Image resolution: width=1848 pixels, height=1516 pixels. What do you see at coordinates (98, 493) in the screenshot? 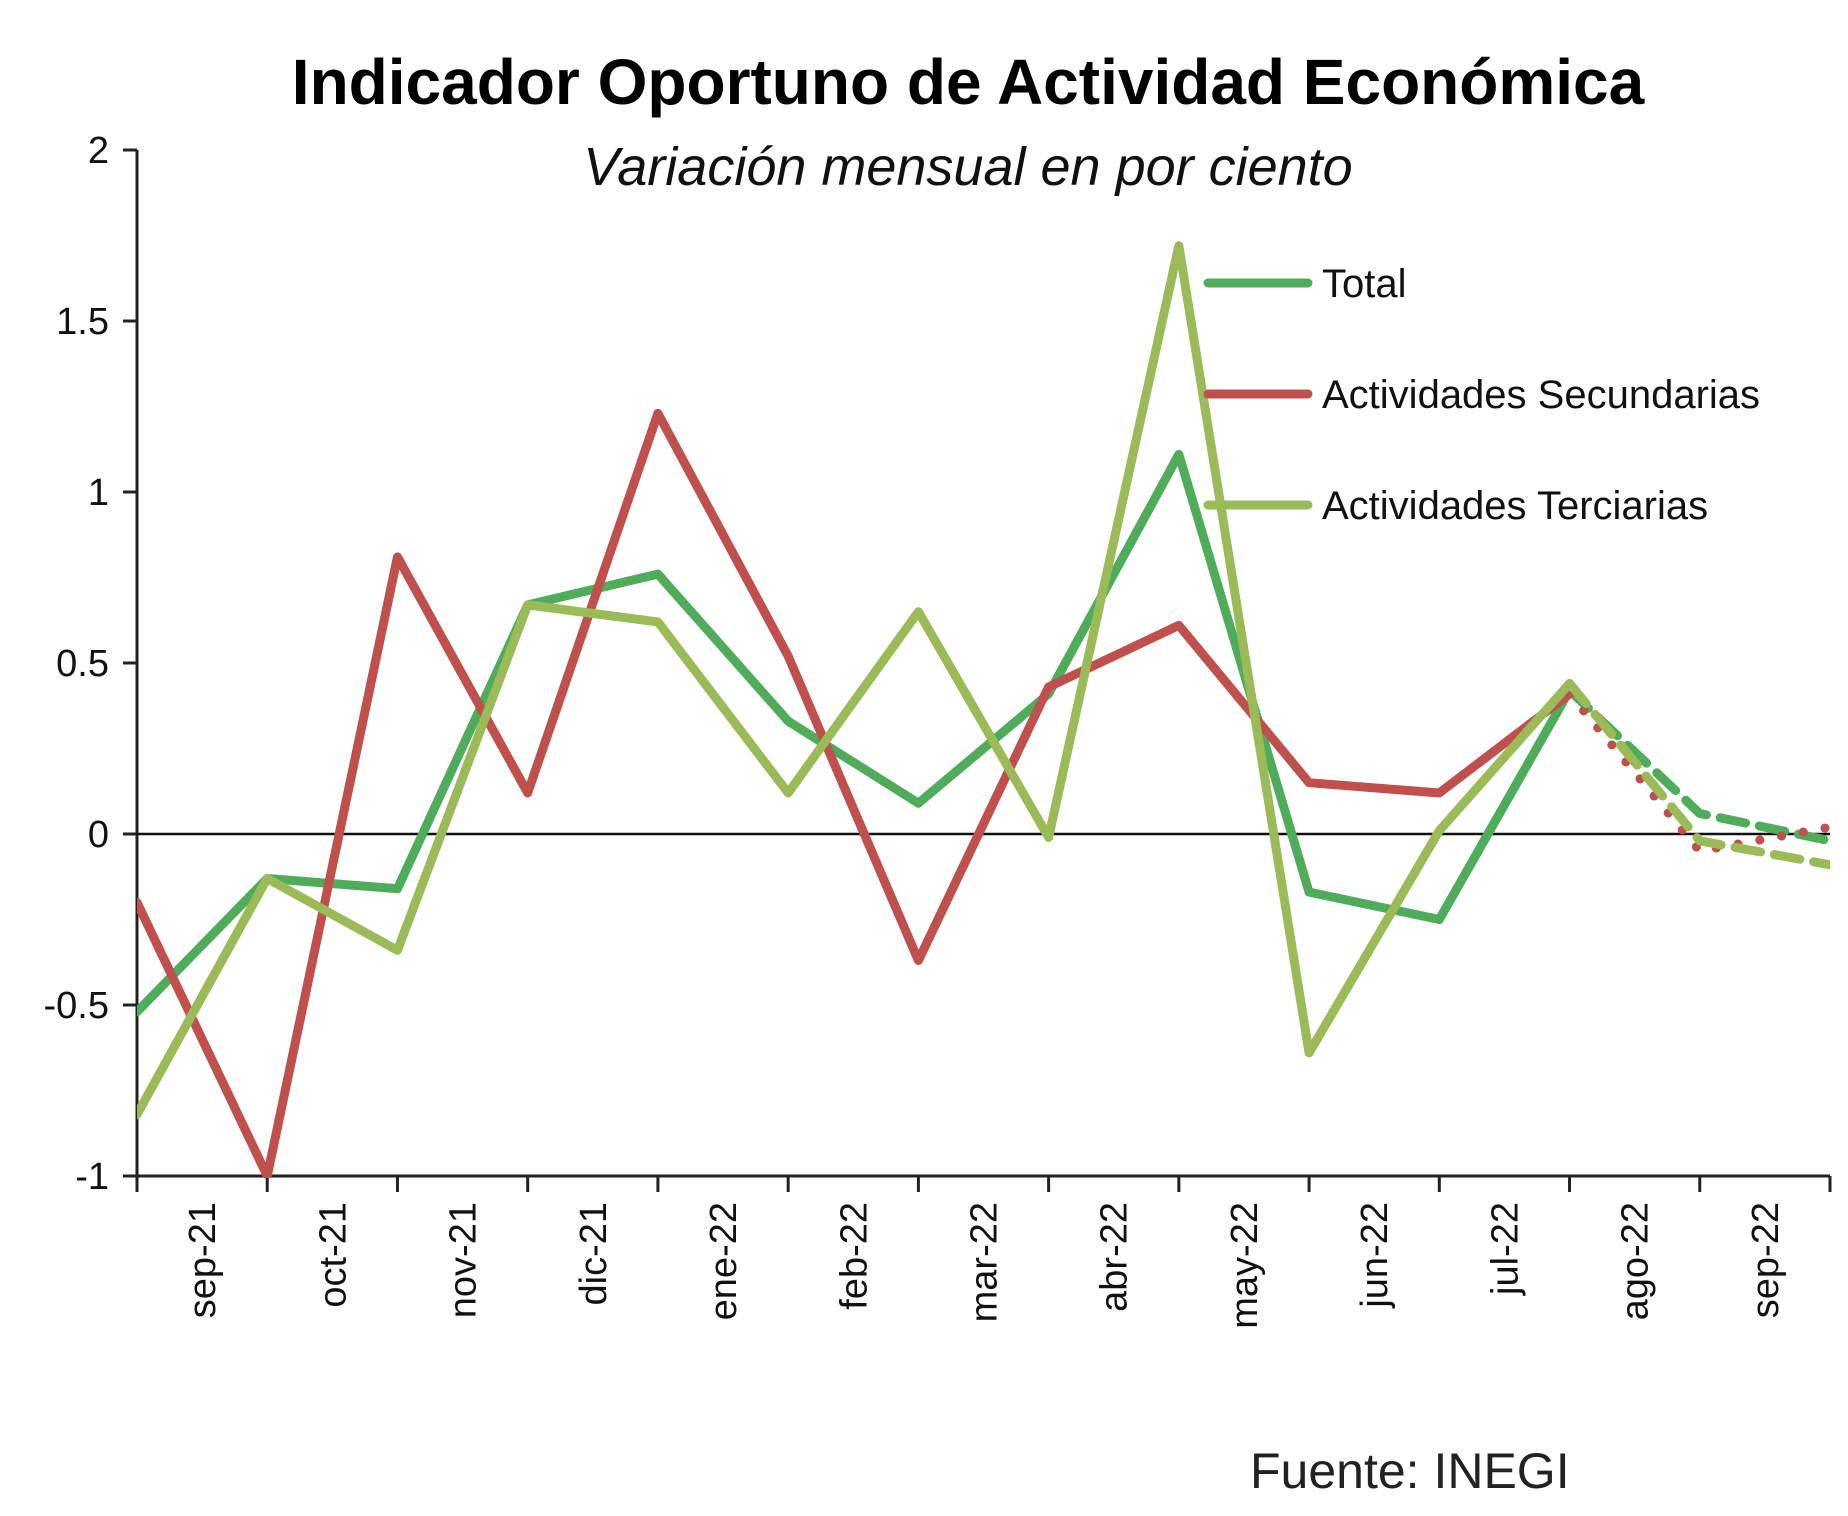
I see `y-tick-label: 1` at bounding box center [98, 493].